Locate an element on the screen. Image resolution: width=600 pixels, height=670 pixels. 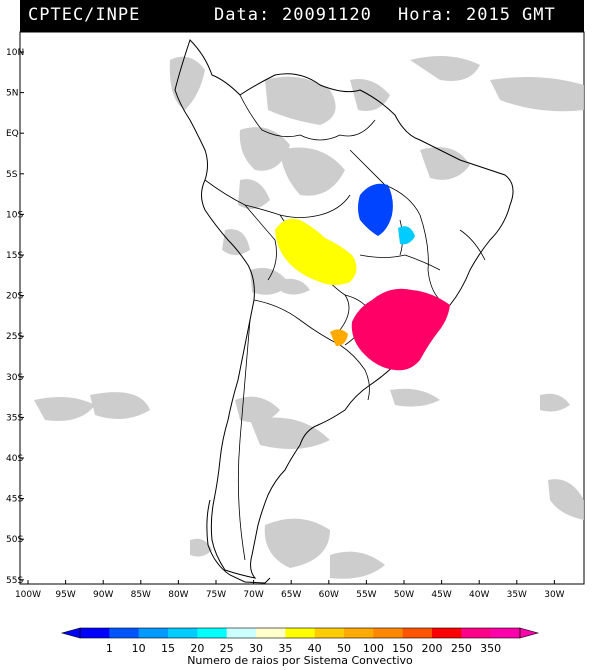
lon-label: 85W is located at coordinates (141, 595).